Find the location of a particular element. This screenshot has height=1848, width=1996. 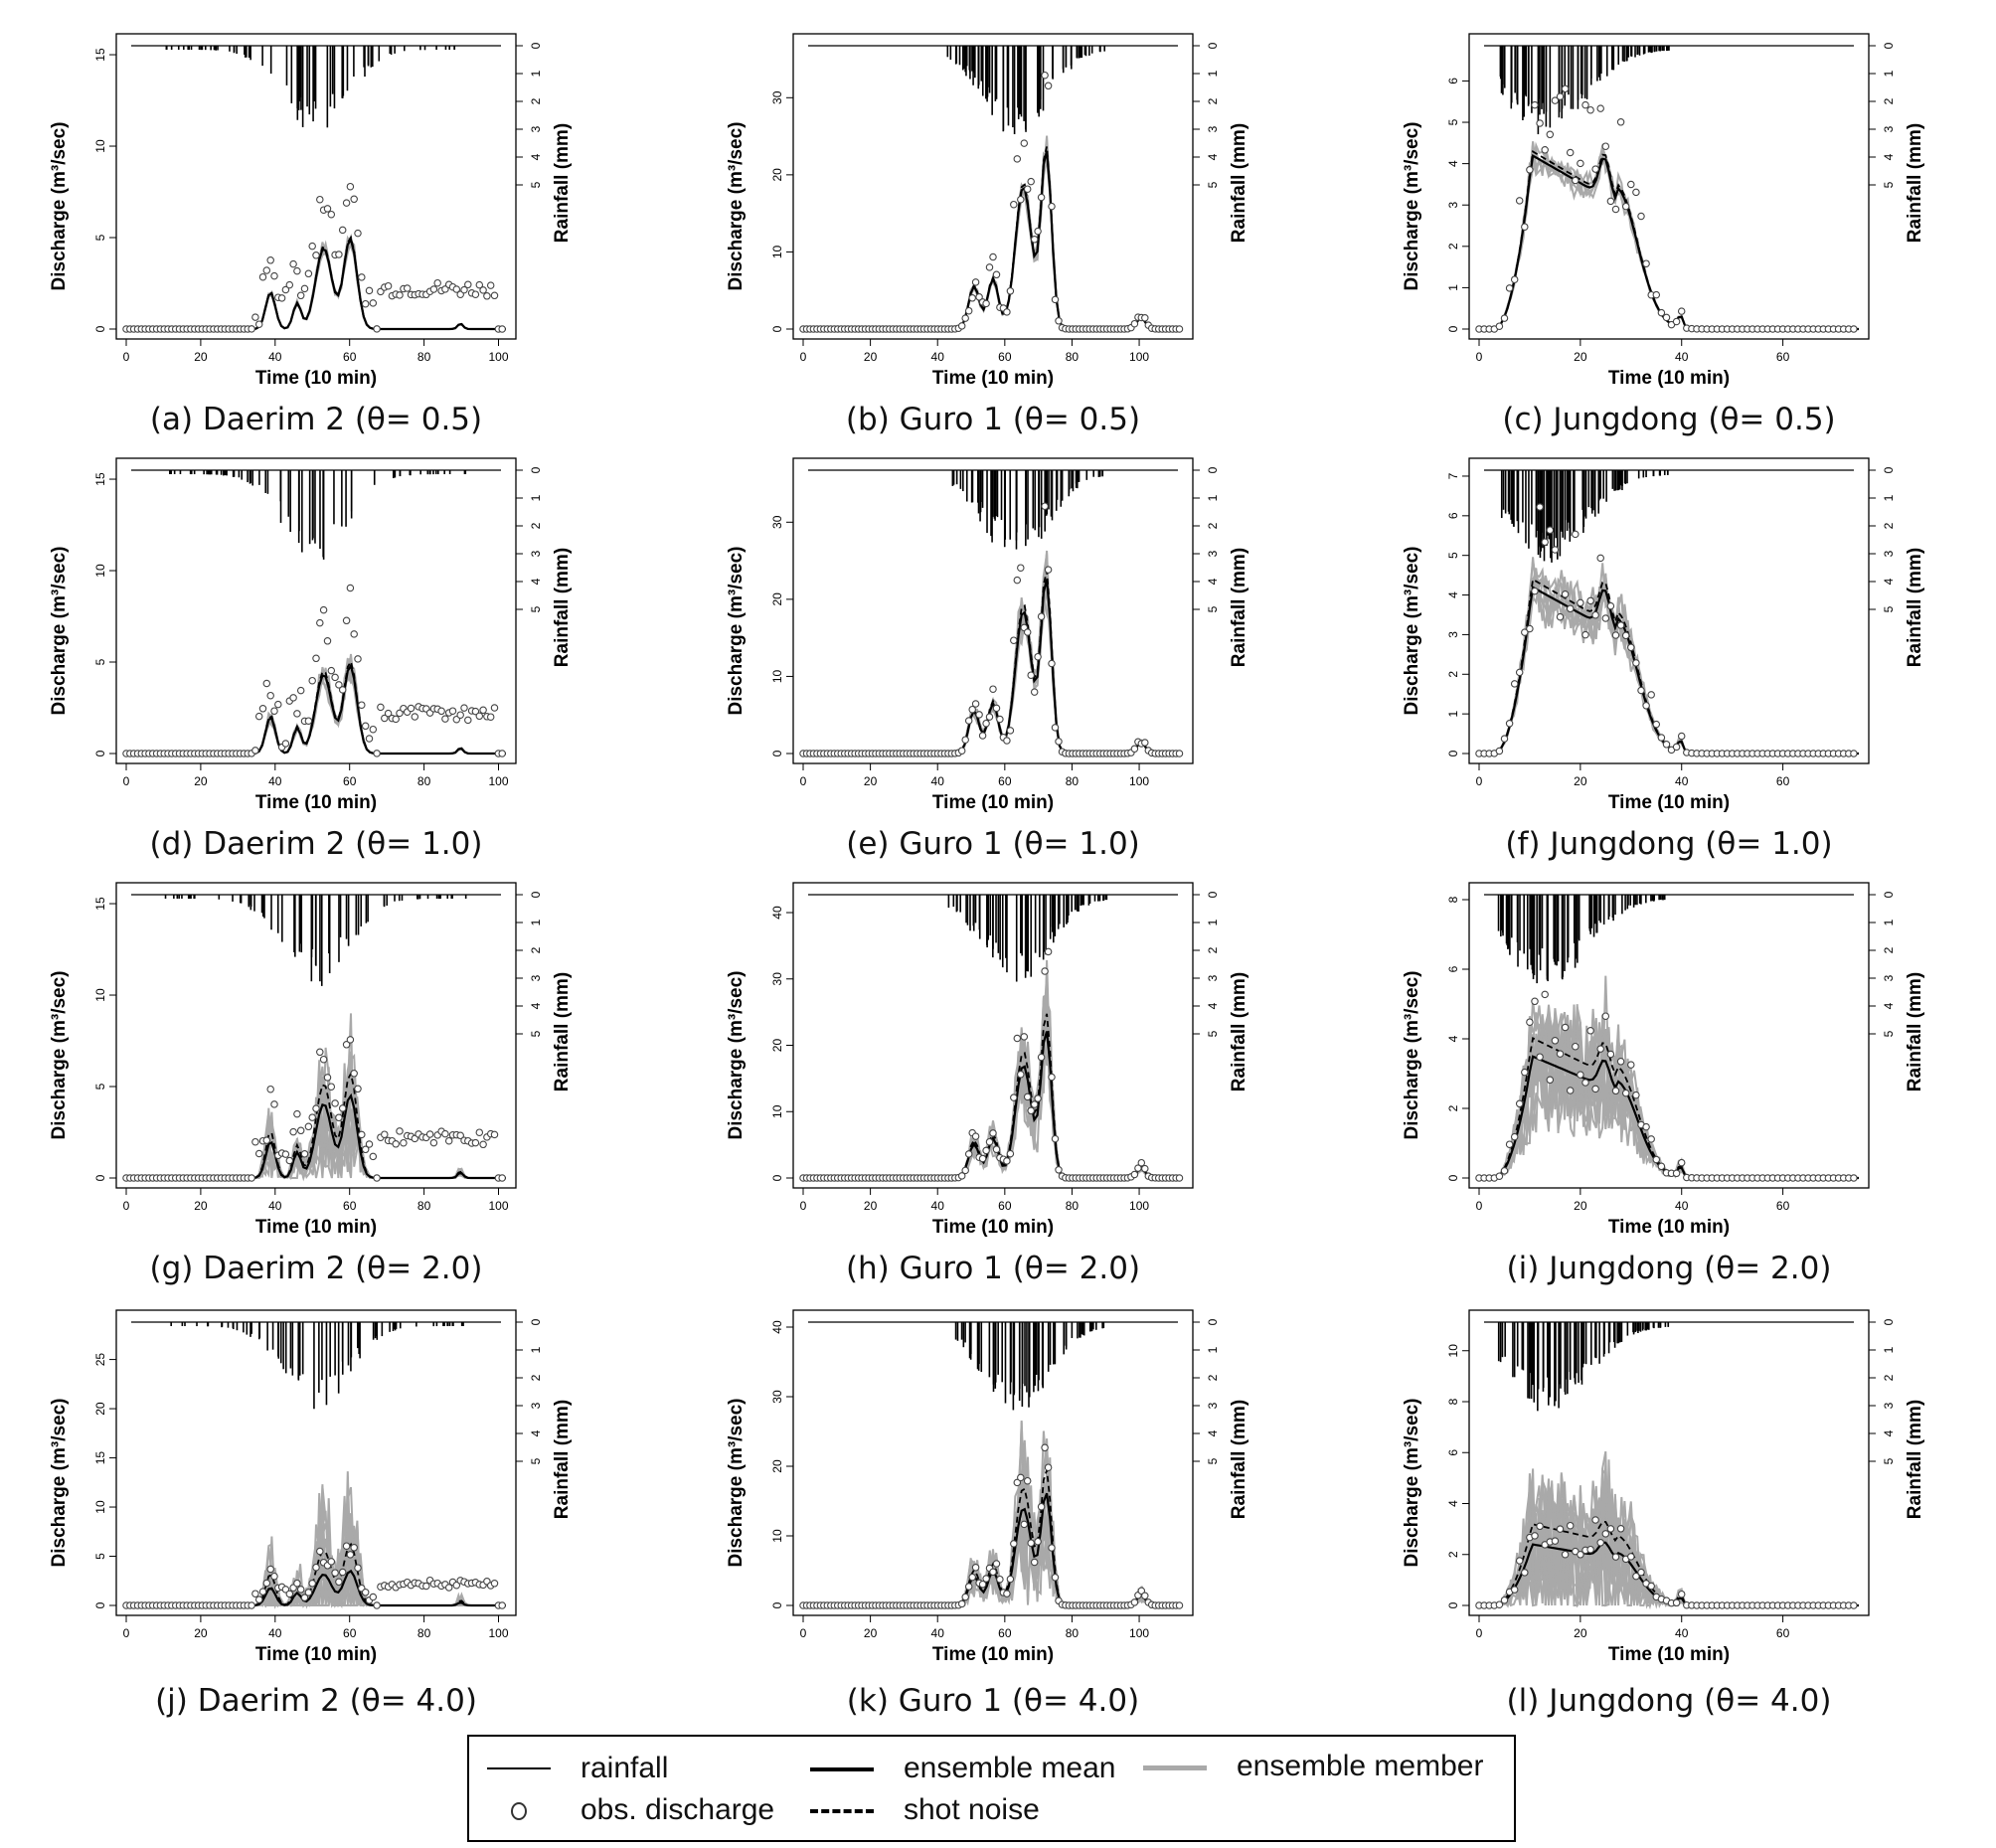

y-tick-label: 15 is located at coordinates (100, 1458).